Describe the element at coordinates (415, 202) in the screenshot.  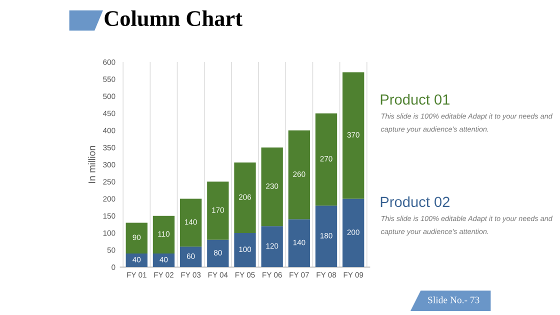
I see `series-label: Product 02` at that location.